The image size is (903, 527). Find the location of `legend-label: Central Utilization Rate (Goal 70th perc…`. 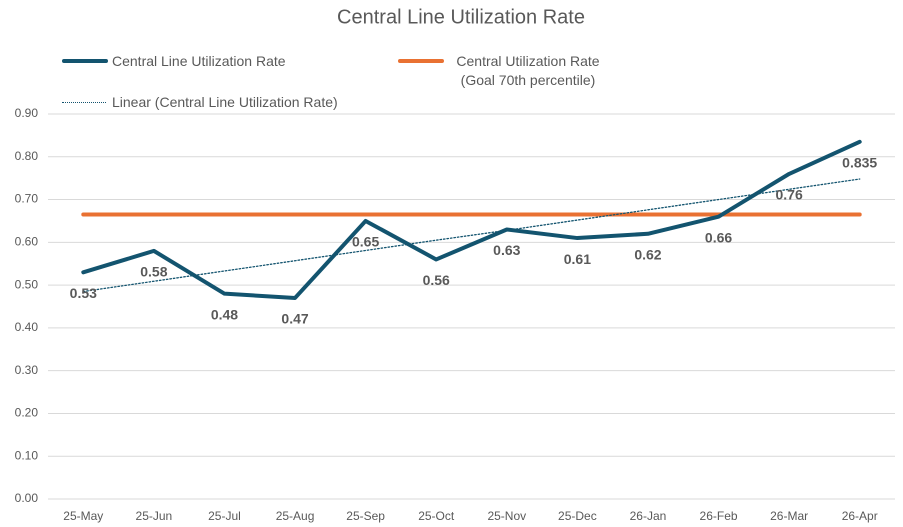

legend-label: Central Utilization Rate (Goal 70th perc… is located at coordinates (528, 70).